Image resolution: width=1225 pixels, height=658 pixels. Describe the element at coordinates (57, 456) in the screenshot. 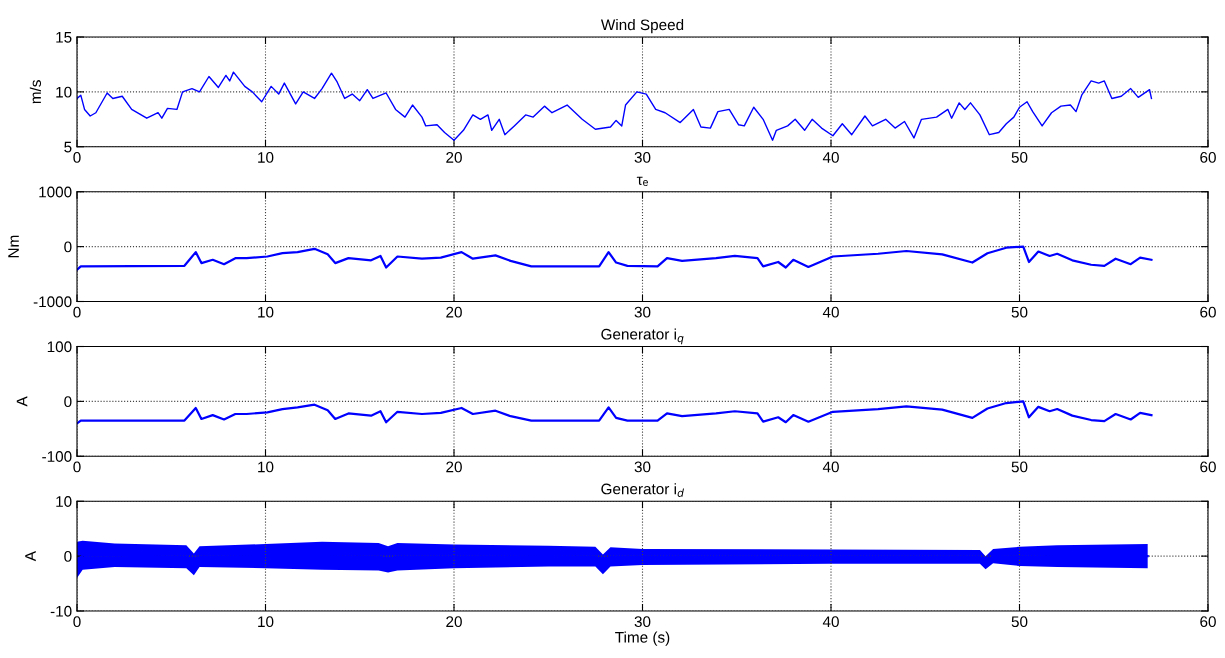

I see `y-tick-label: -100` at that location.